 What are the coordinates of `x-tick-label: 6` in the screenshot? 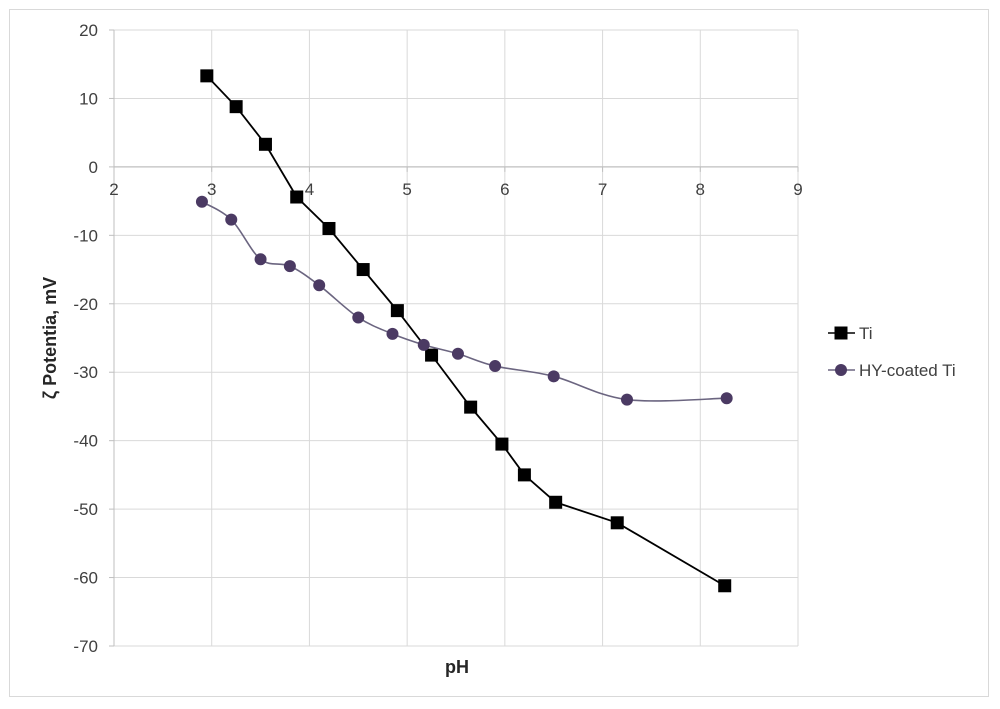 It's located at (504, 189).